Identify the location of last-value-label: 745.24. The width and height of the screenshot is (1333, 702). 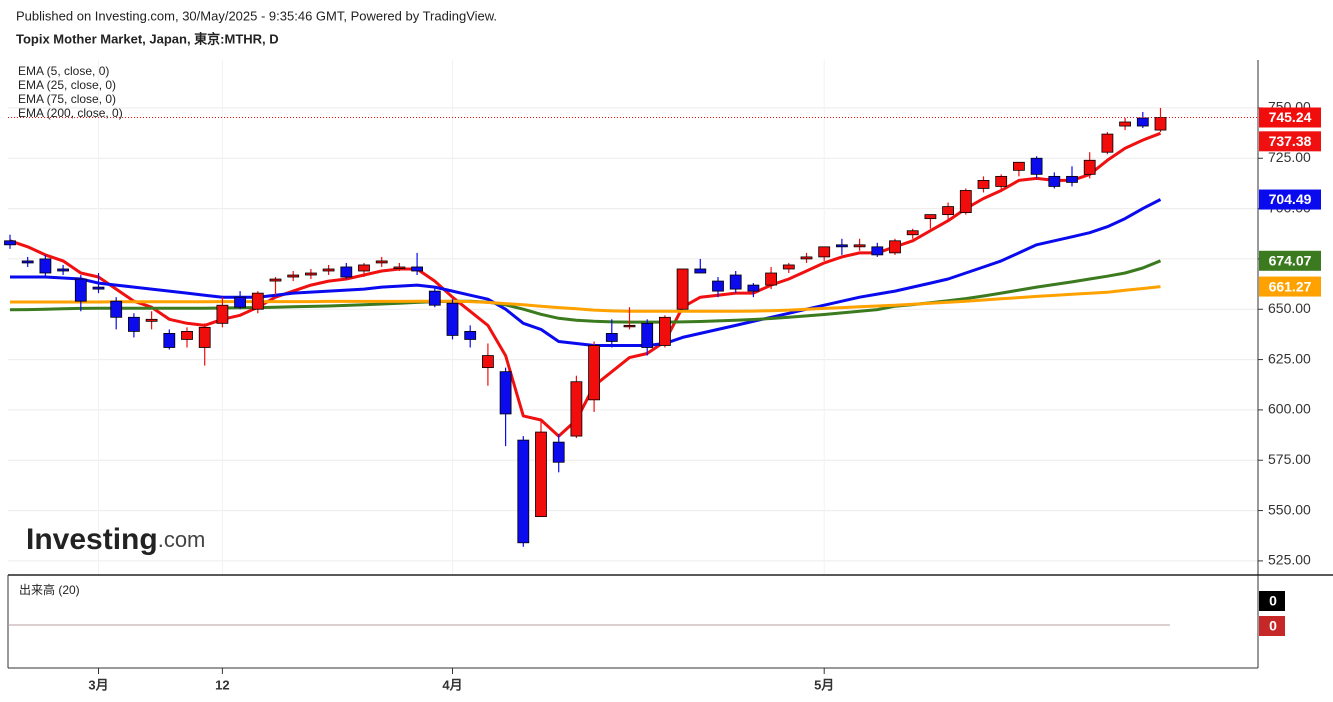
(1290, 117).